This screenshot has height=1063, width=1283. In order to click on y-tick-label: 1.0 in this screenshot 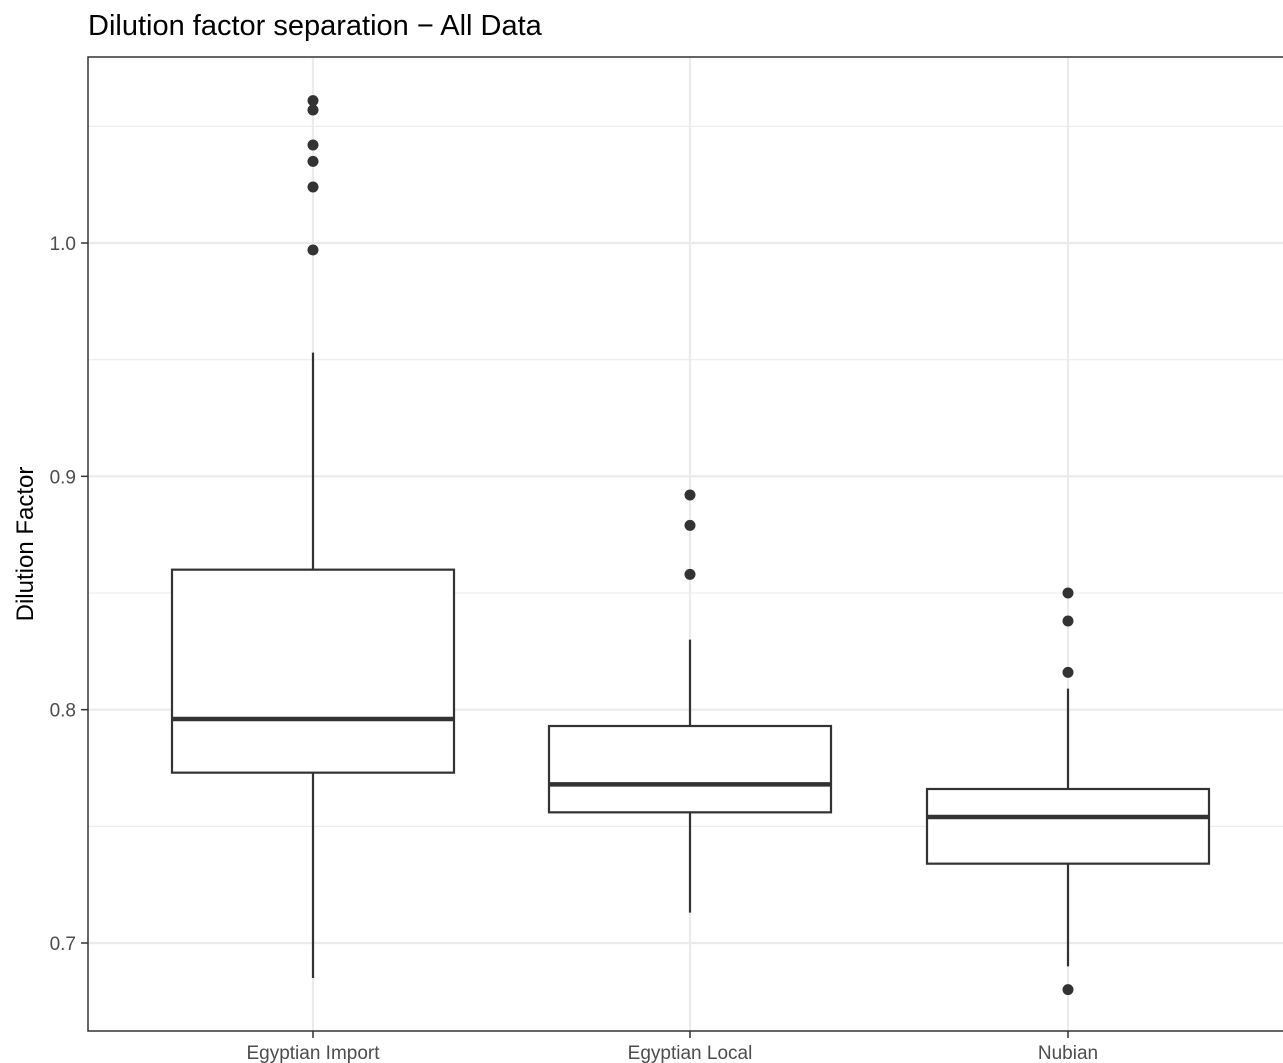, I will do `click(63, 244)`.